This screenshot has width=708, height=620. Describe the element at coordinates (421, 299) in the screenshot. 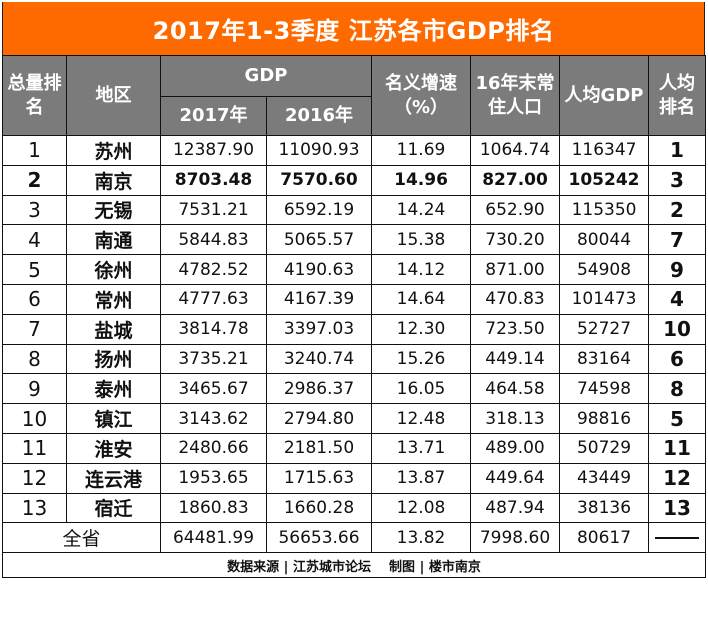

I see `cell-growth: 14.64` at that location.